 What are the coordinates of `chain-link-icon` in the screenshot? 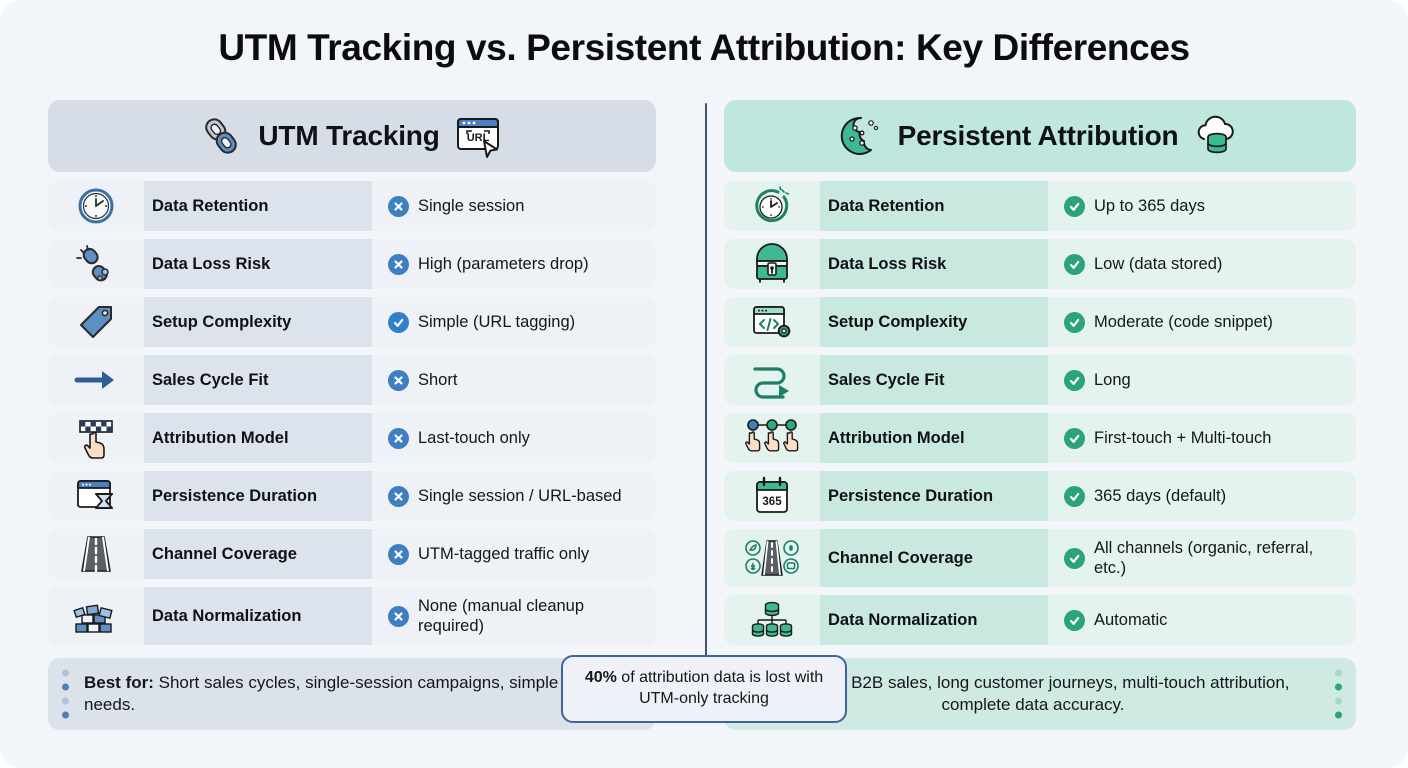 It's located at (221, 136).